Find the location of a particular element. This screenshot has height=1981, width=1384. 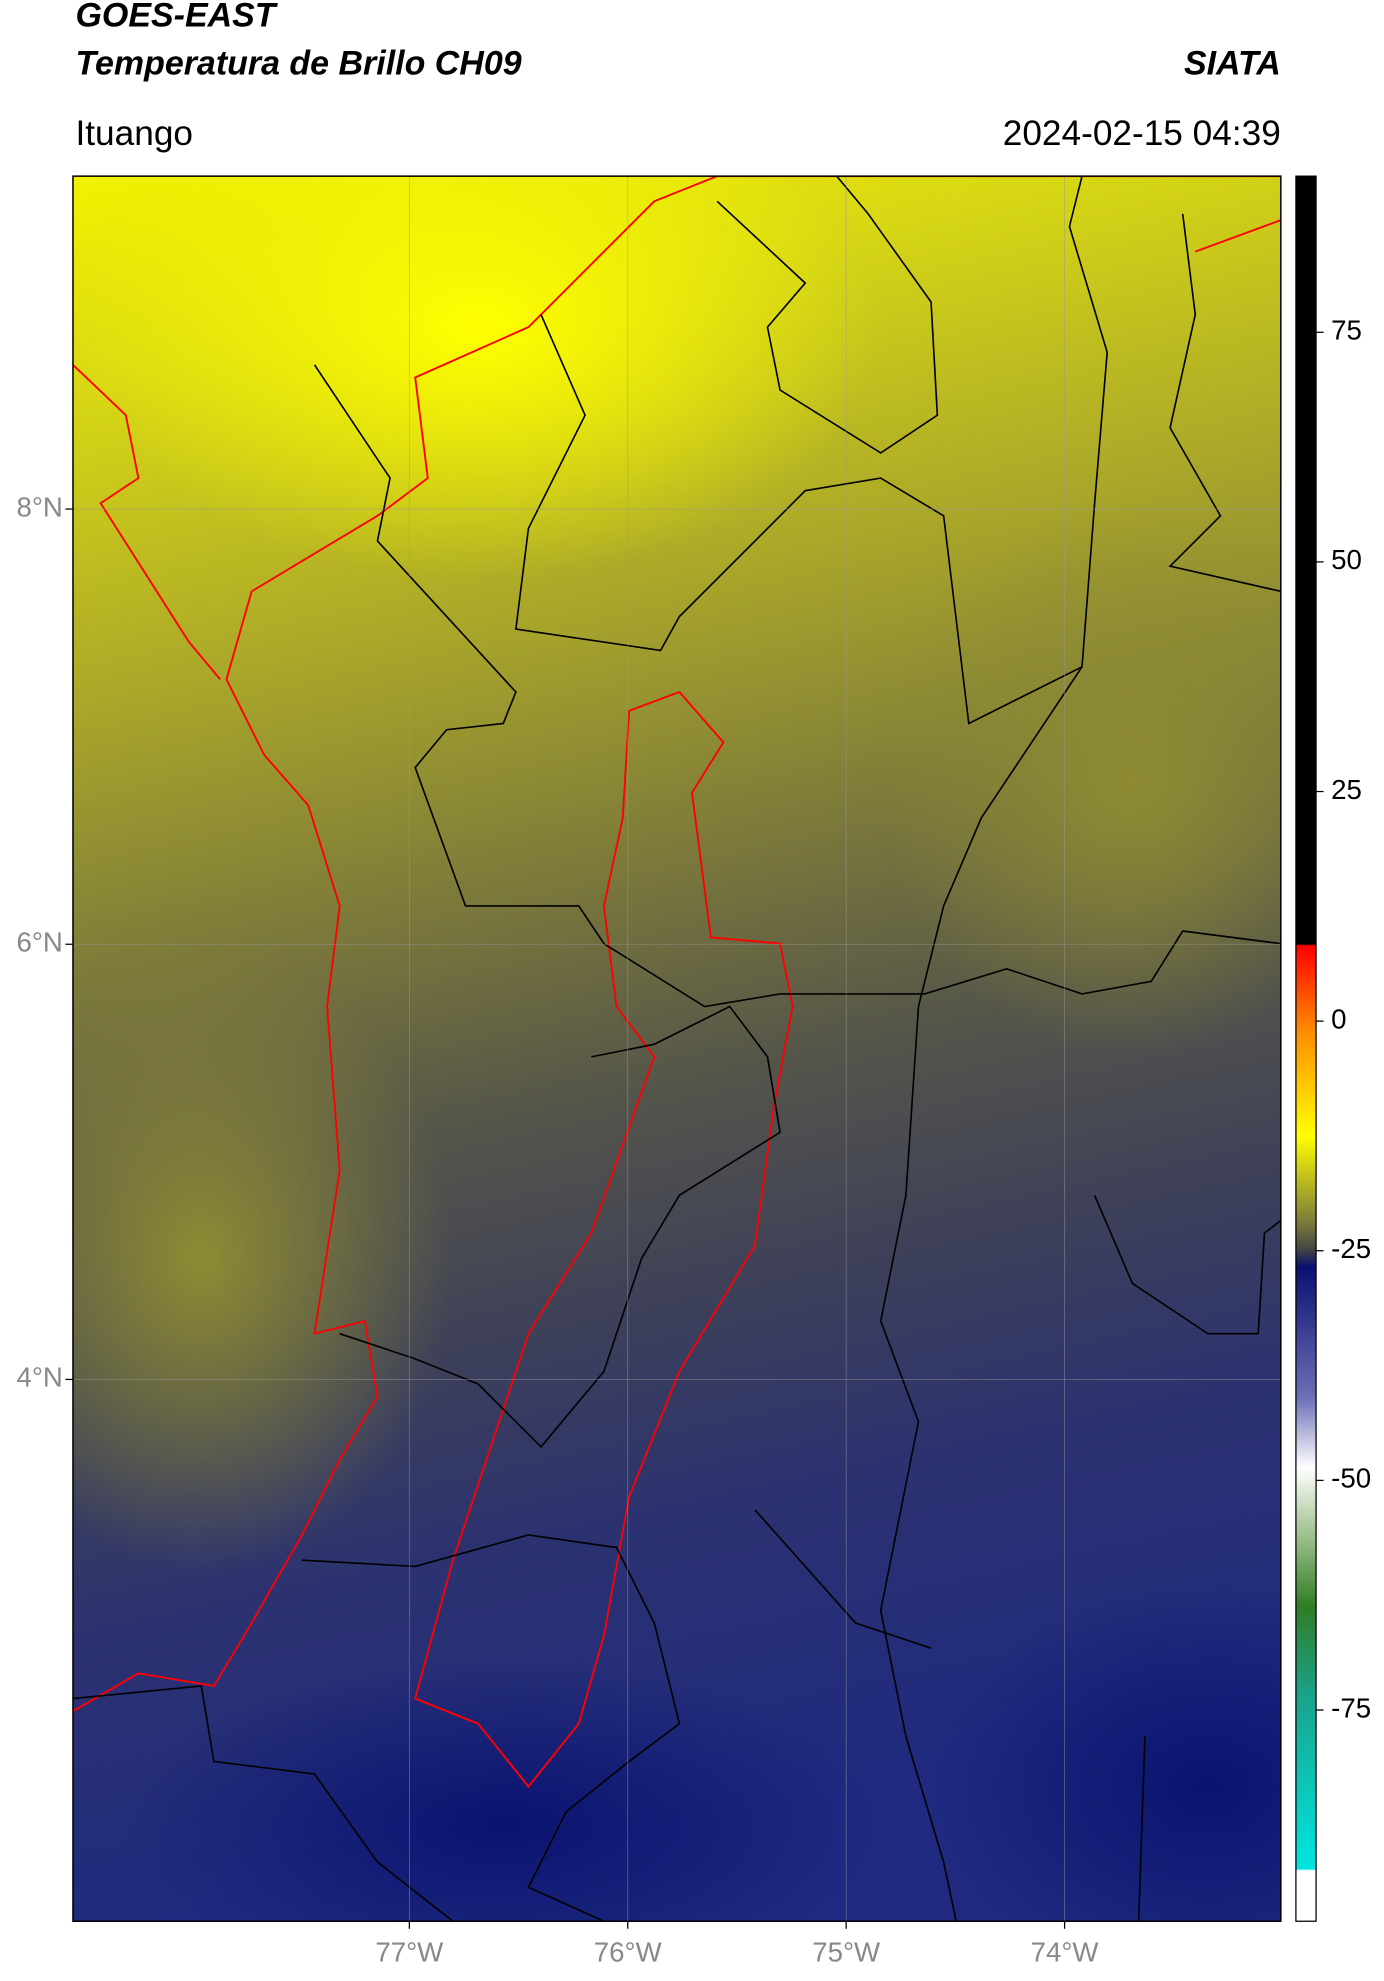

x-tick-label: 74°W is located at coordinates (1065, 1951).